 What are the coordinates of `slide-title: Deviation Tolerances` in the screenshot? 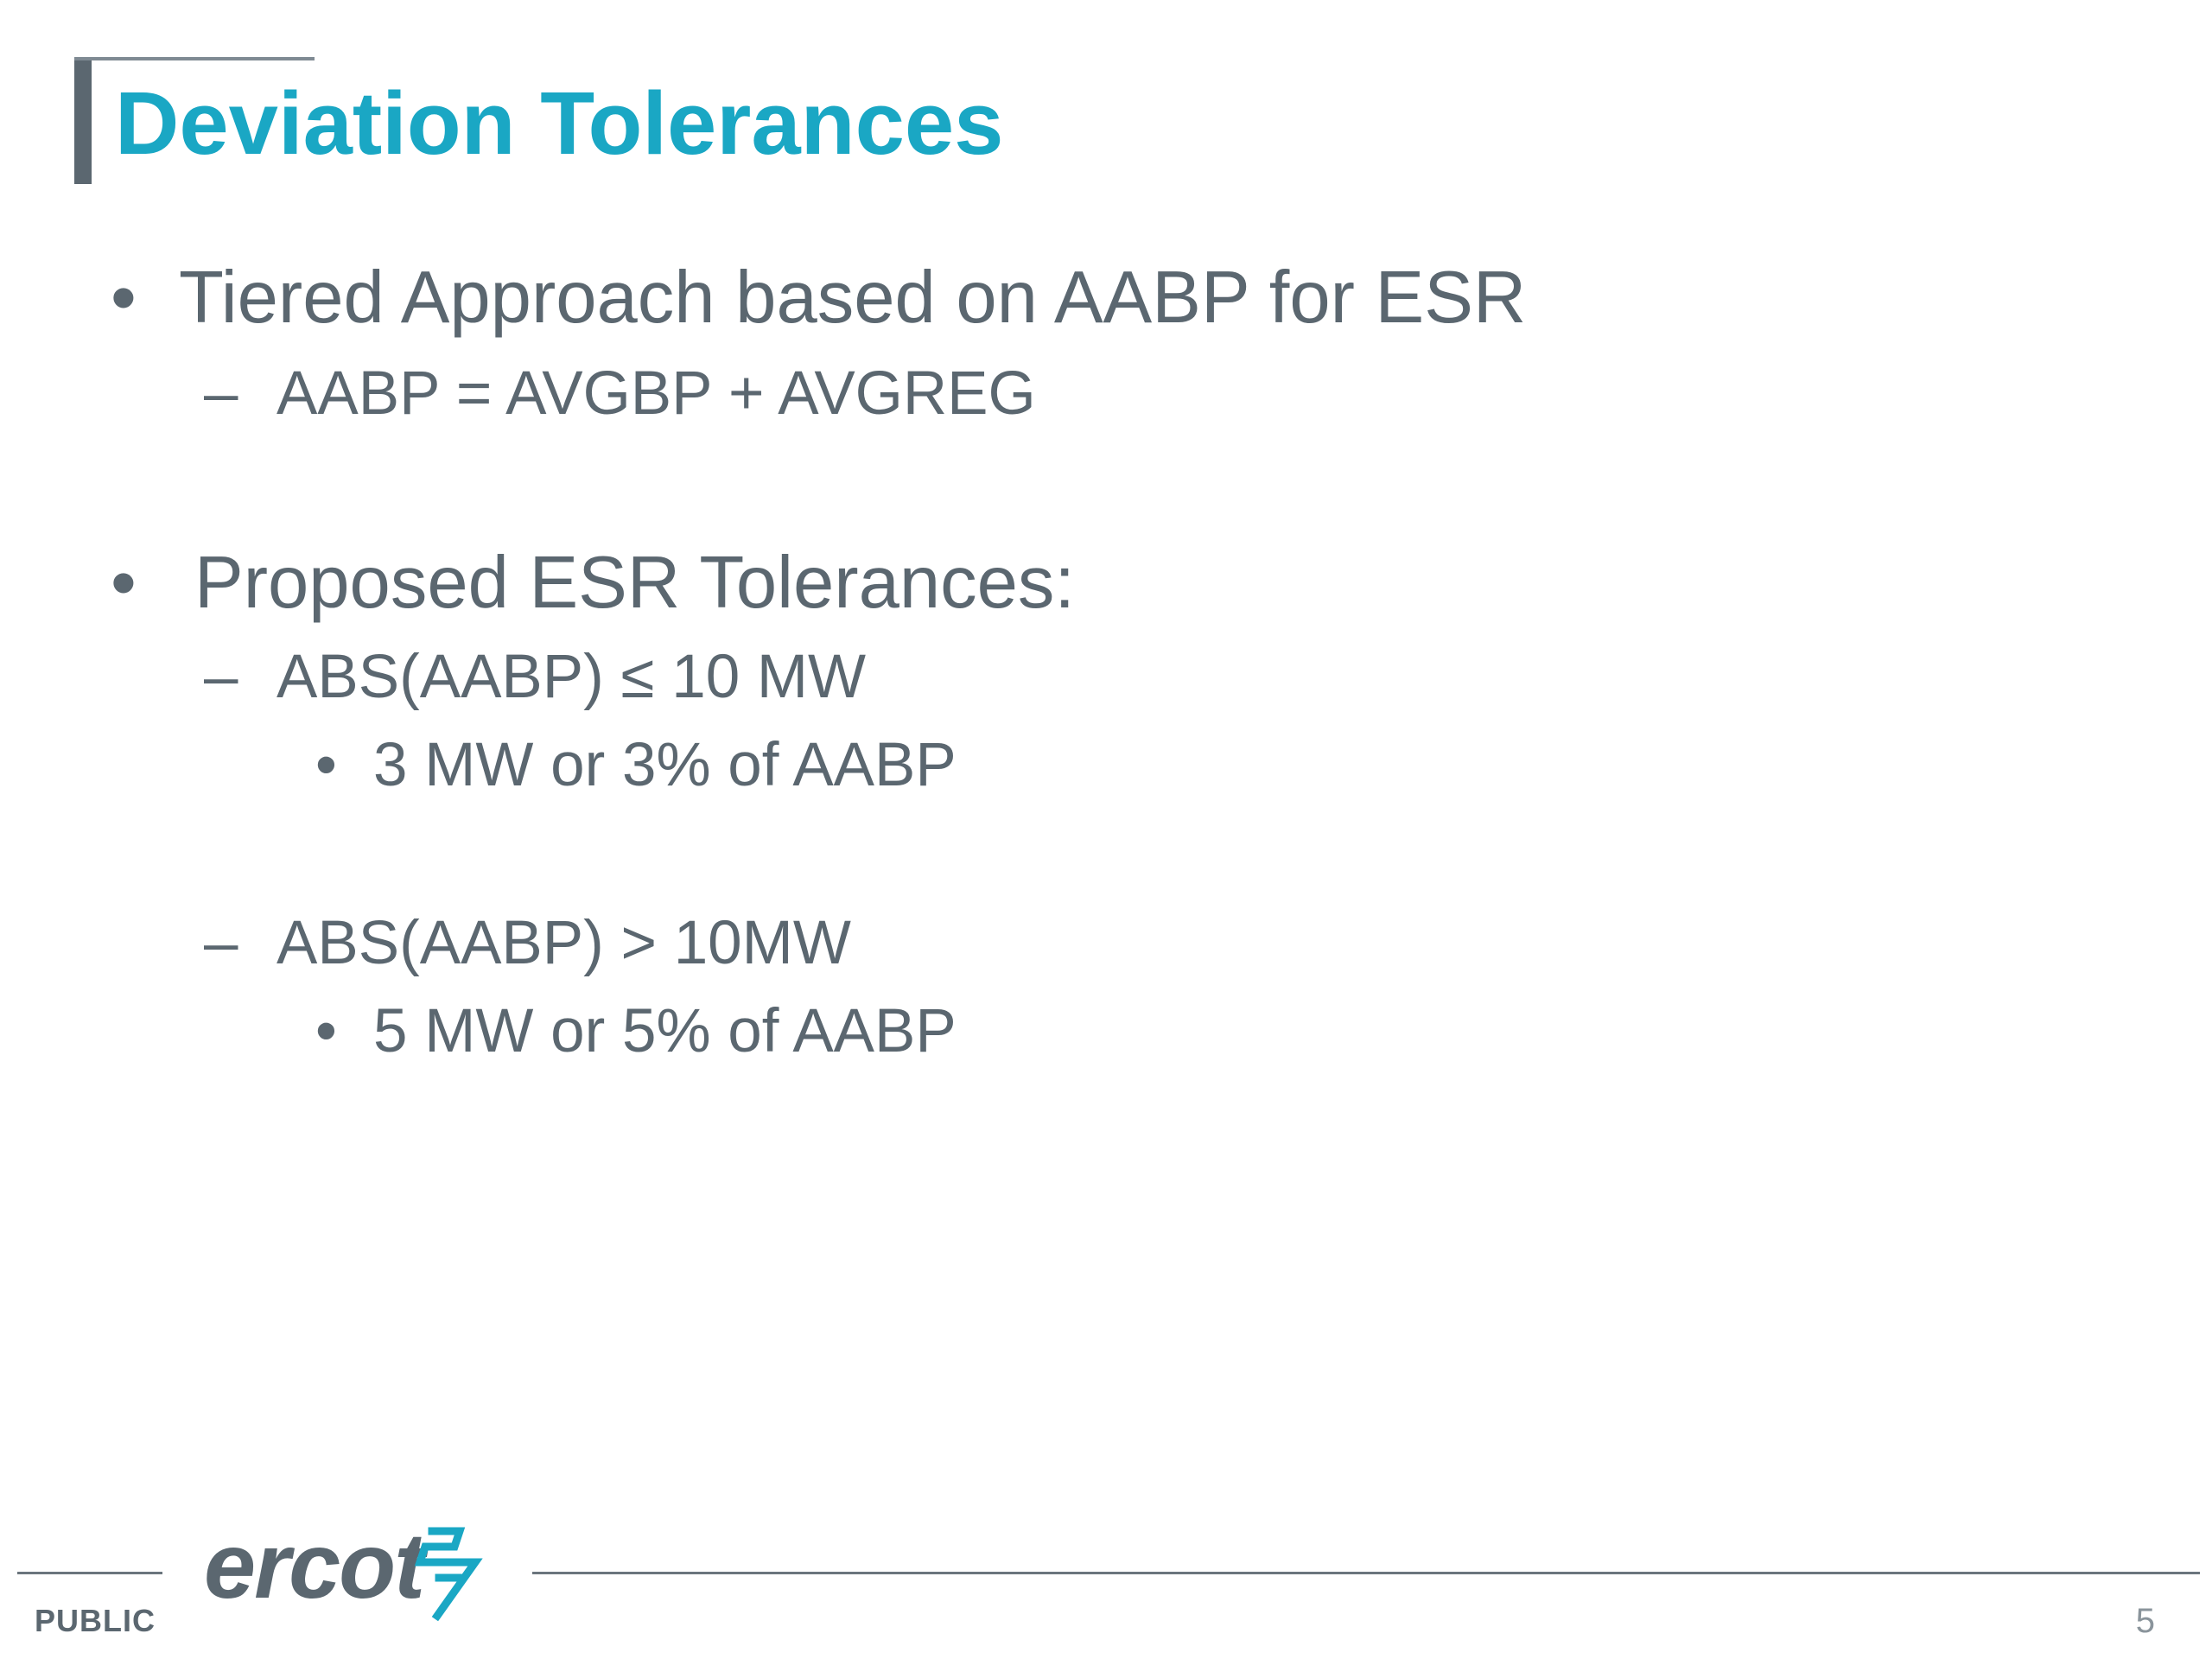 It's located at (559, 123).